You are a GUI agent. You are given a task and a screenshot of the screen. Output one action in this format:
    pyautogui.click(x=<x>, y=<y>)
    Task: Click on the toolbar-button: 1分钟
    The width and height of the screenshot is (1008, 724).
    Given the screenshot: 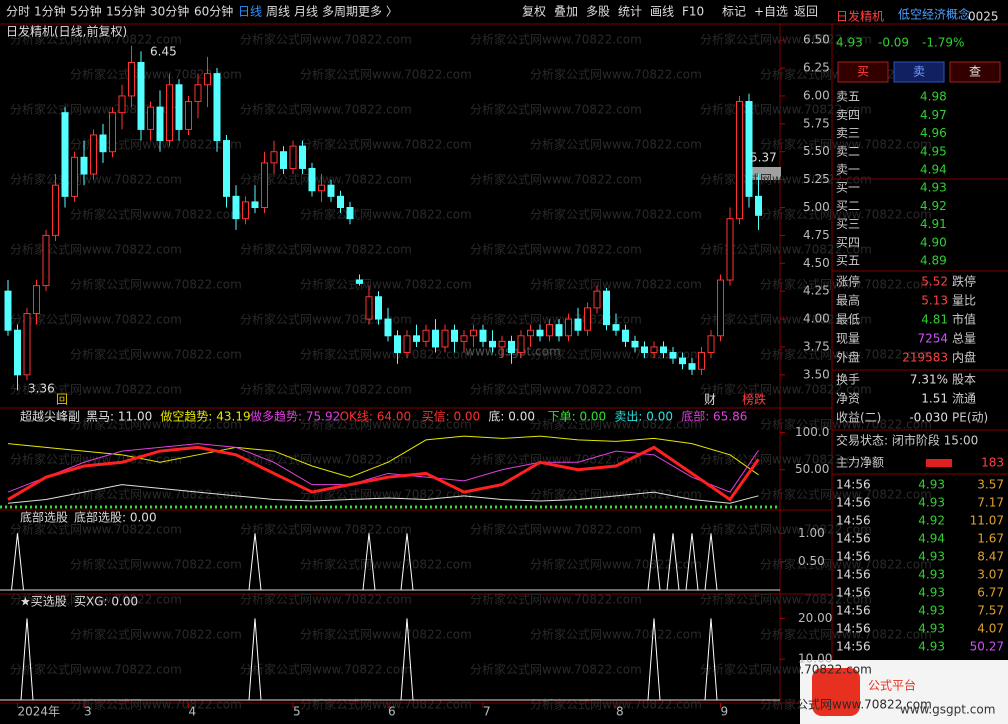 What is the action you would take?
    pyautogui.click(x=50, y=11)
    